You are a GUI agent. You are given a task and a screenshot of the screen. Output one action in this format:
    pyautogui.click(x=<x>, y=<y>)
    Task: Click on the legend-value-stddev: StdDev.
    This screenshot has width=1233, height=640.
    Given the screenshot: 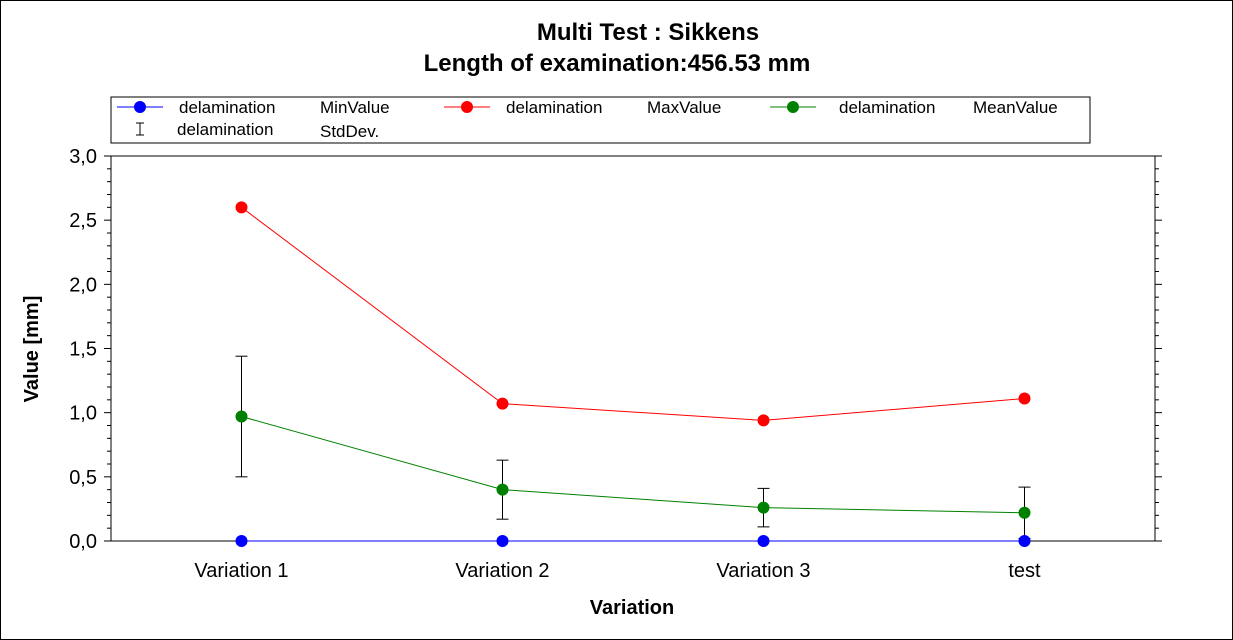 What is the action you would take?
    pyautogui.click(x=349, y=131)
    